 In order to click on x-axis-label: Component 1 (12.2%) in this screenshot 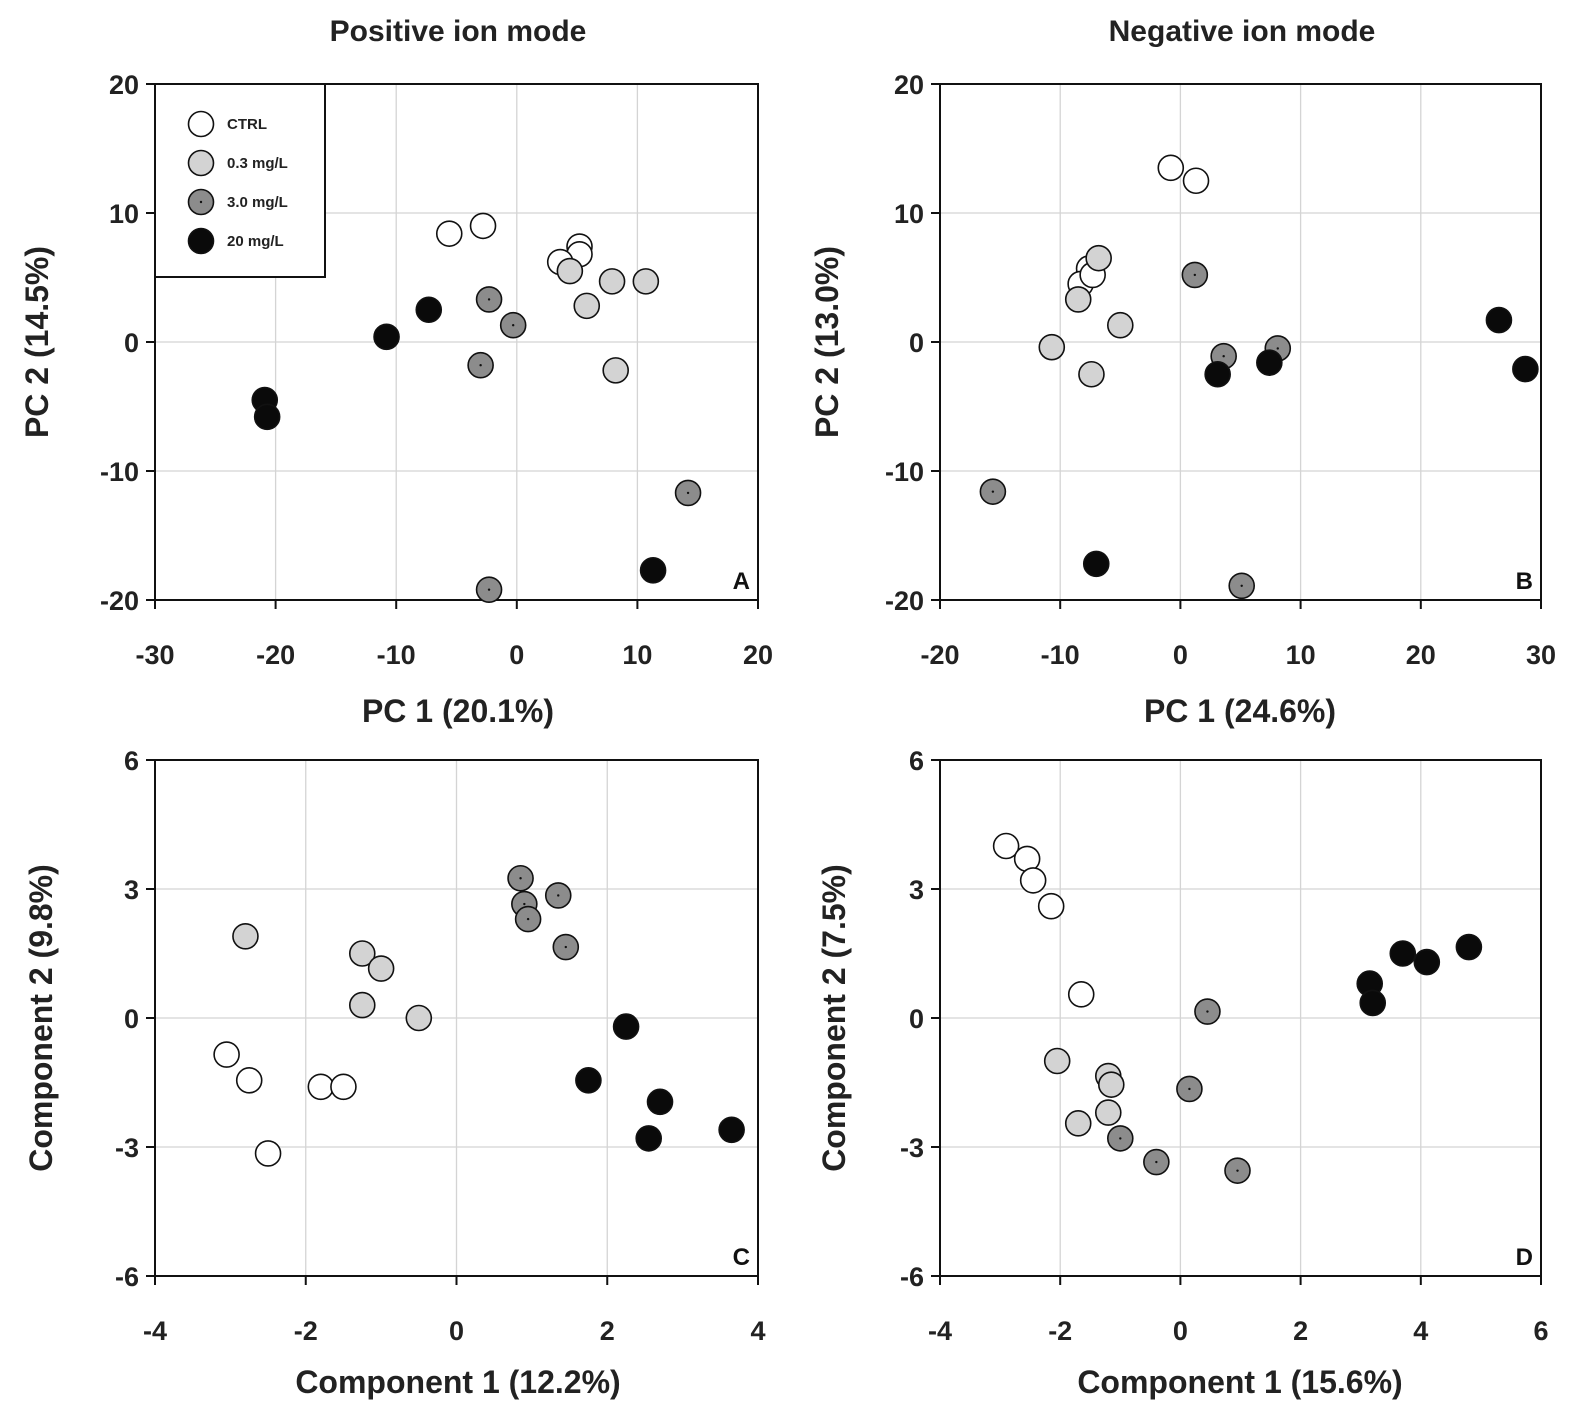, I will do `click(457, 1382)`.